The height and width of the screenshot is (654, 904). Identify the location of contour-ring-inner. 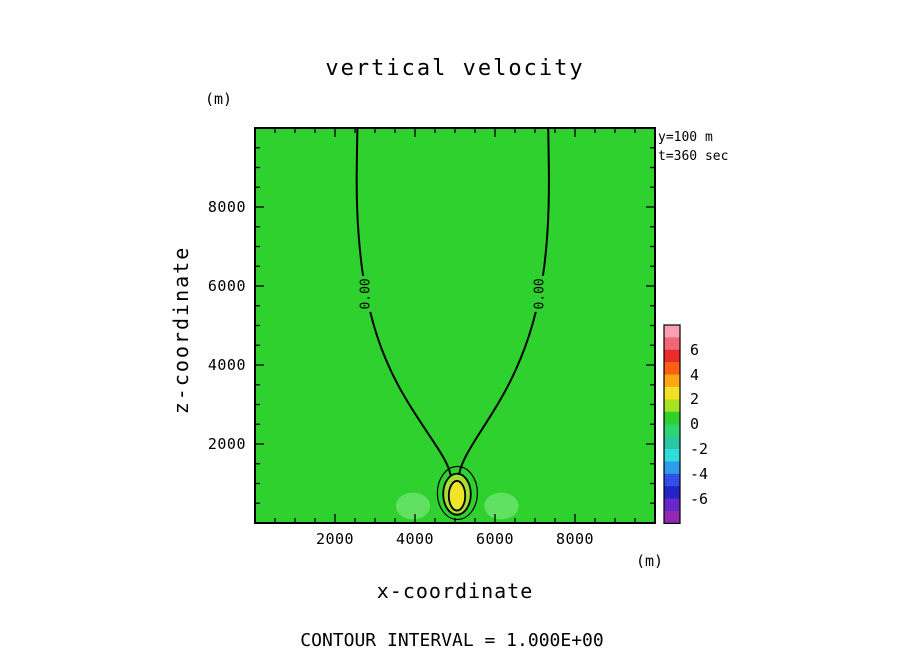
(457, 496).